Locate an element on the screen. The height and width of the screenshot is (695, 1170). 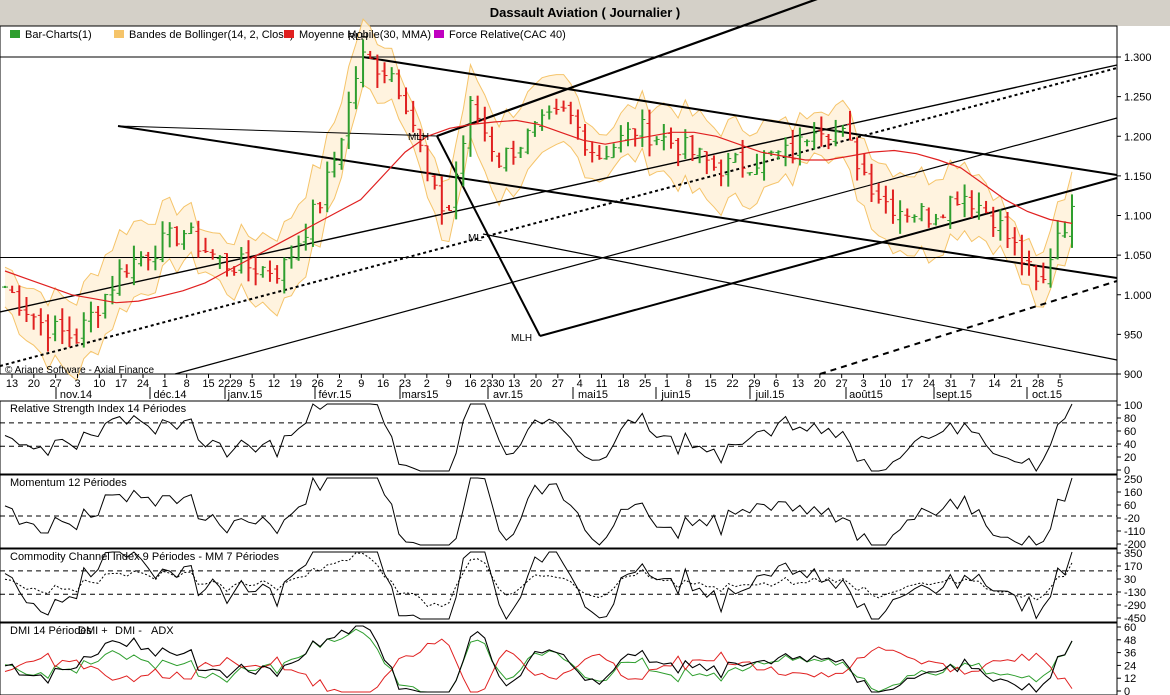
dmi-legend-0: DMI + is located at coordinates (93, 631).